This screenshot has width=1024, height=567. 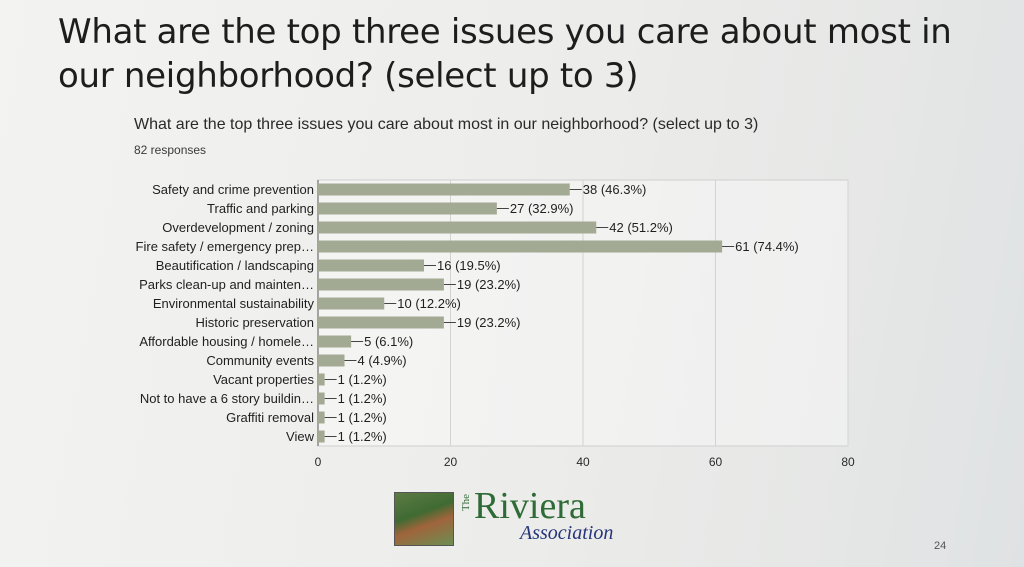 What do you see at coordinates (260, 360) in the screenshot?
I see `category-label: Community events` at bounding box center [260, 360].